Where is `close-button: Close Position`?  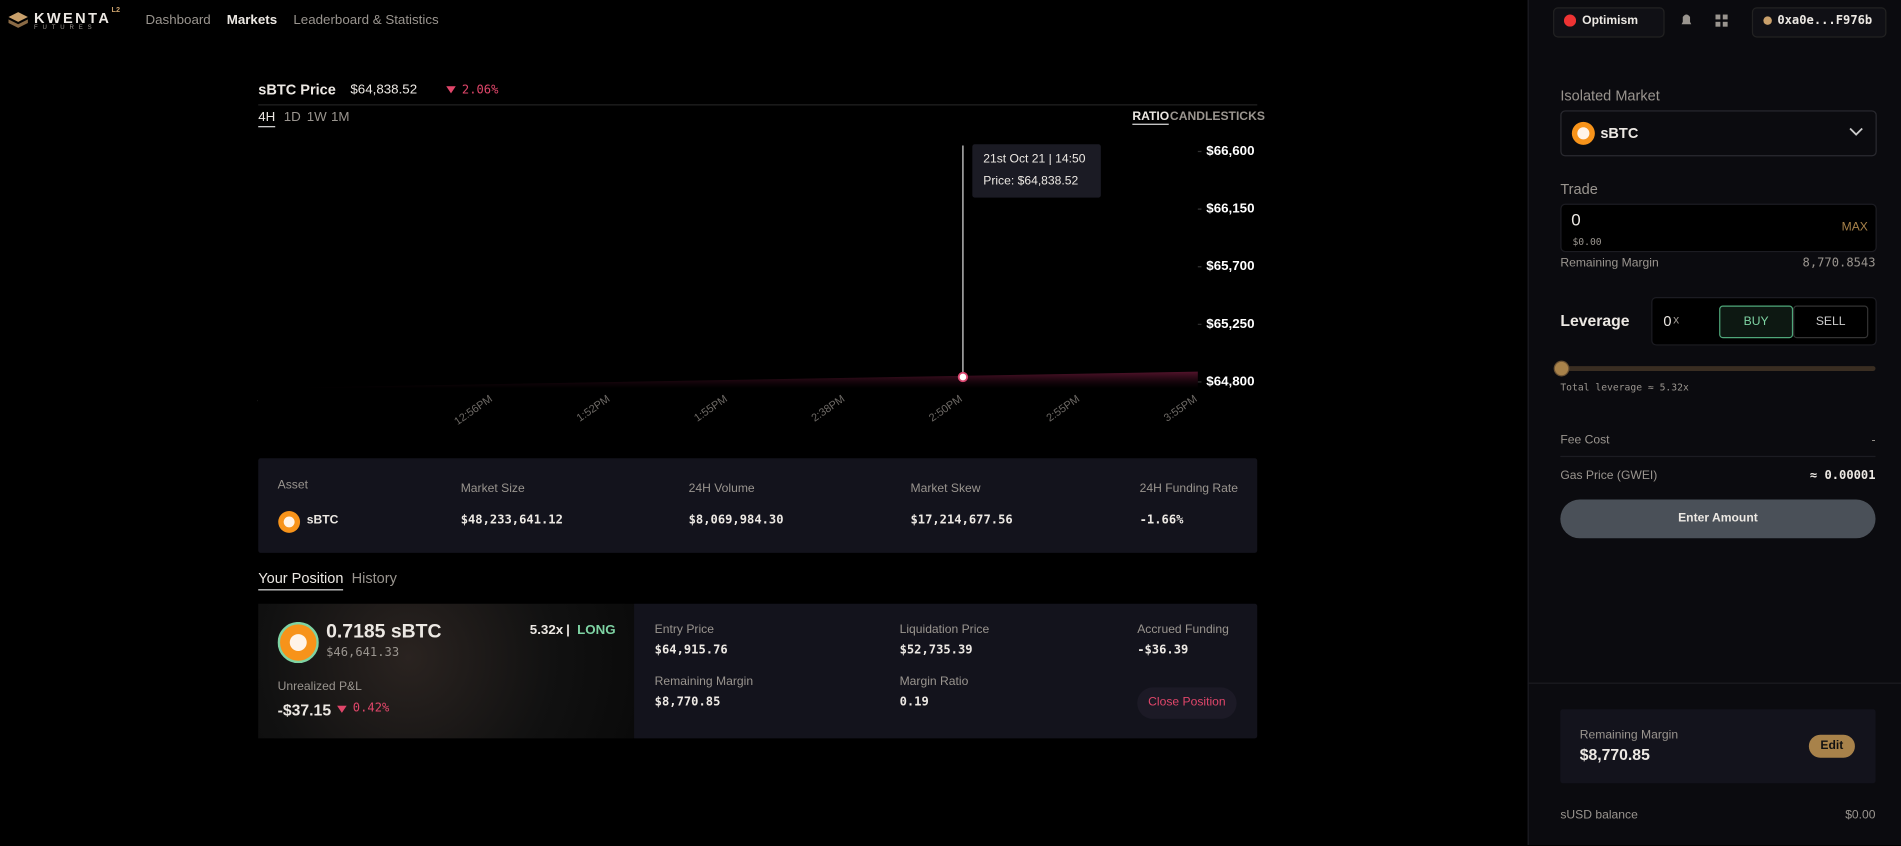 close-button: Close Position is located at coordinates (1187, 703).